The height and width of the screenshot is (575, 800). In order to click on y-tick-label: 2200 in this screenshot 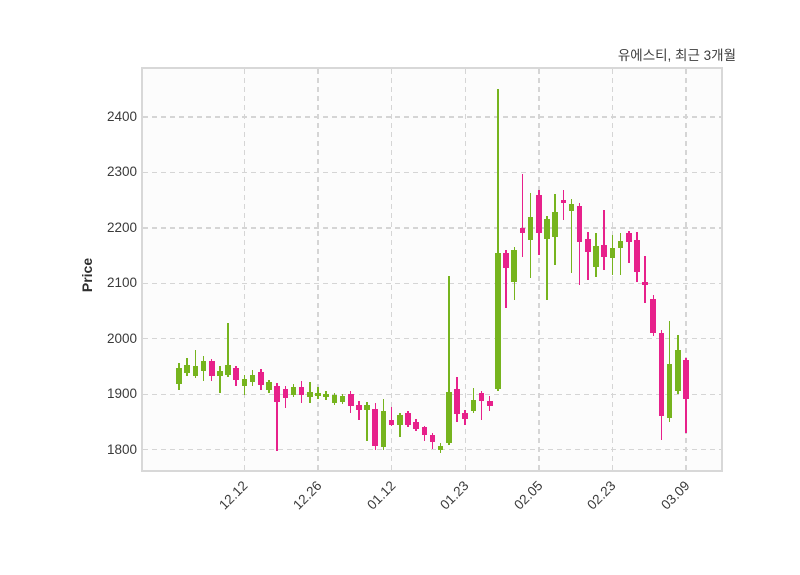, I will do `click(121, 227)`.